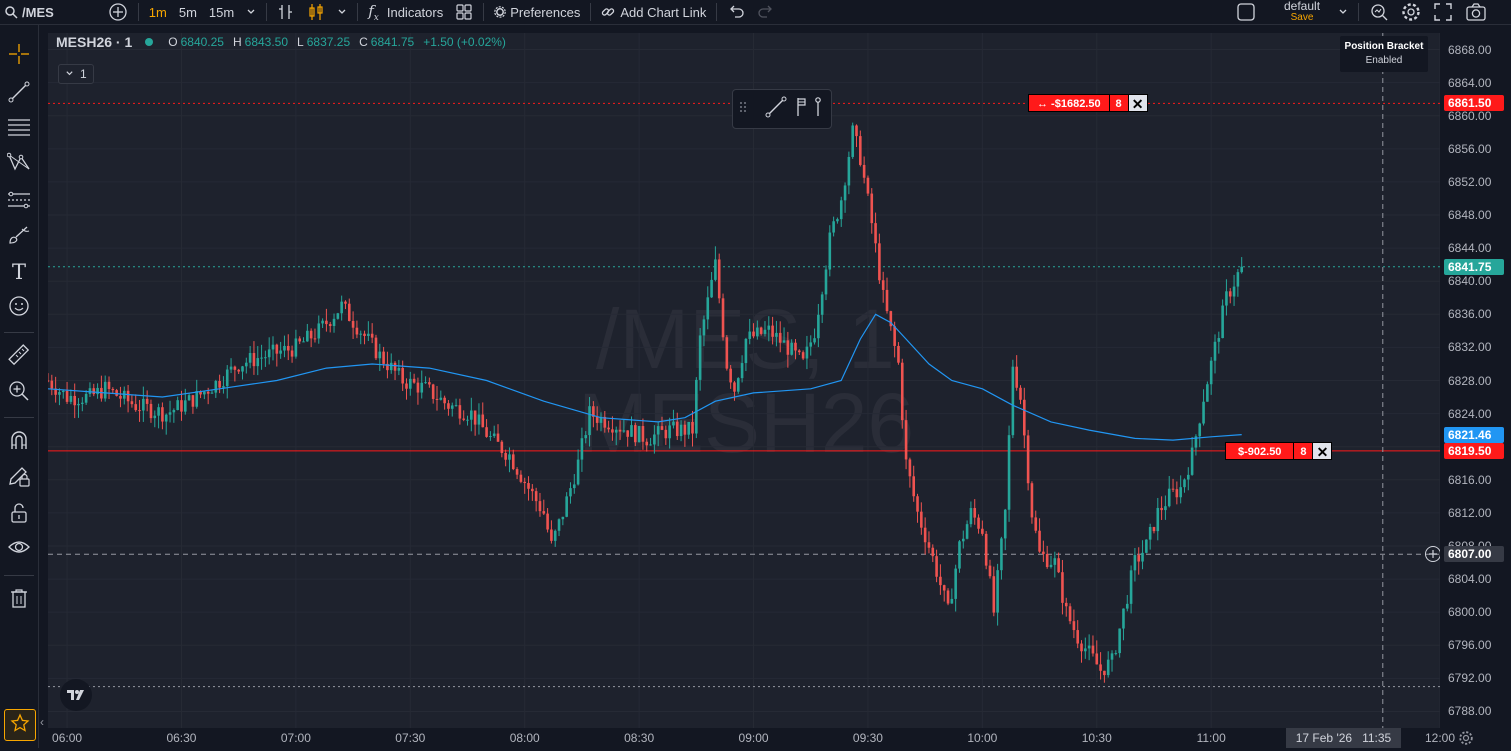  What do you see at coordinates (1302, 17) in the screenshot?
I see `workspace-save: Save` at bounding box center [1302, 17].